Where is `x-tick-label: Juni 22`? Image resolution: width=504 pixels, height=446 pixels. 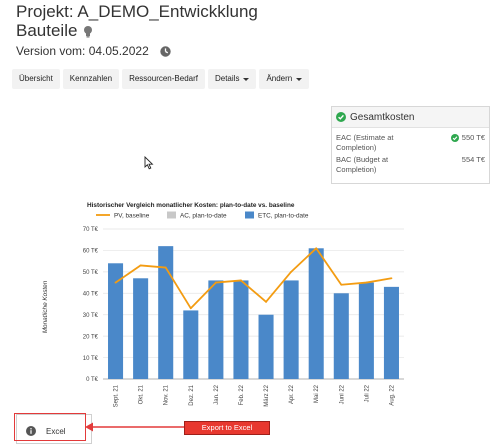
x-tick-label: Juni 22 is located at coordinates (342, 394).